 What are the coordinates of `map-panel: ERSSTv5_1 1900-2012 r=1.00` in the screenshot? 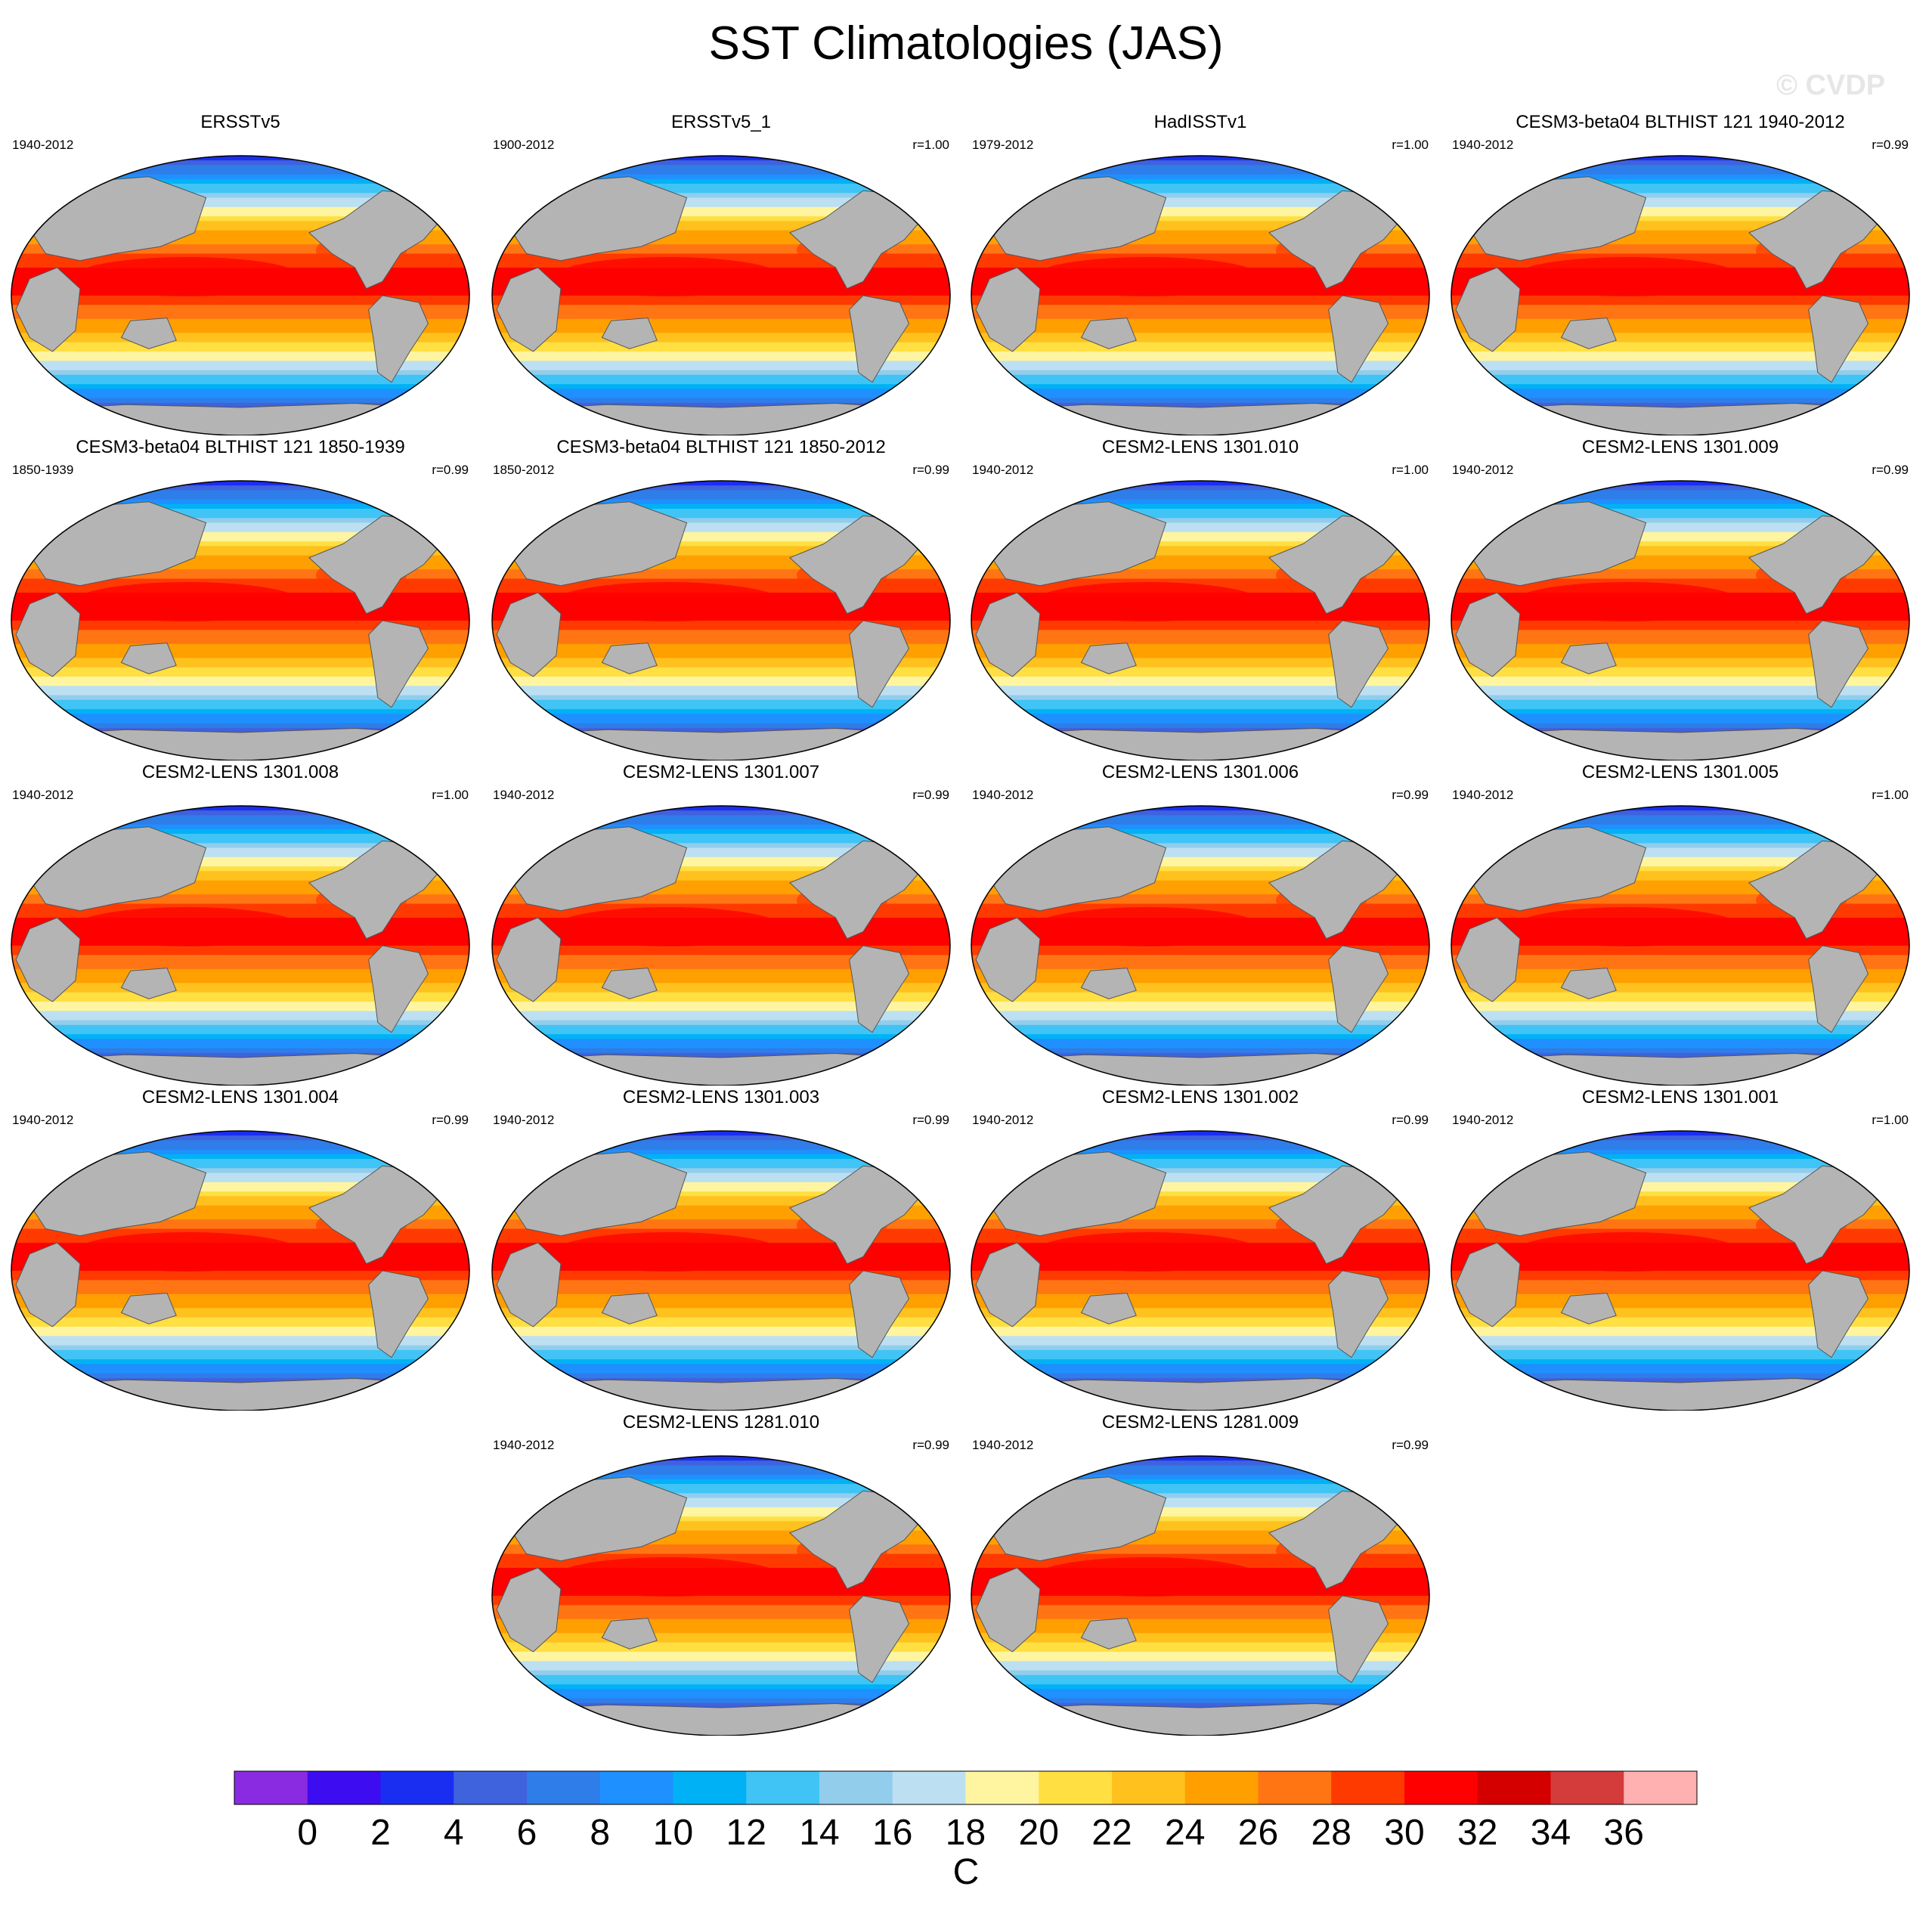 It's located at (721, 274).